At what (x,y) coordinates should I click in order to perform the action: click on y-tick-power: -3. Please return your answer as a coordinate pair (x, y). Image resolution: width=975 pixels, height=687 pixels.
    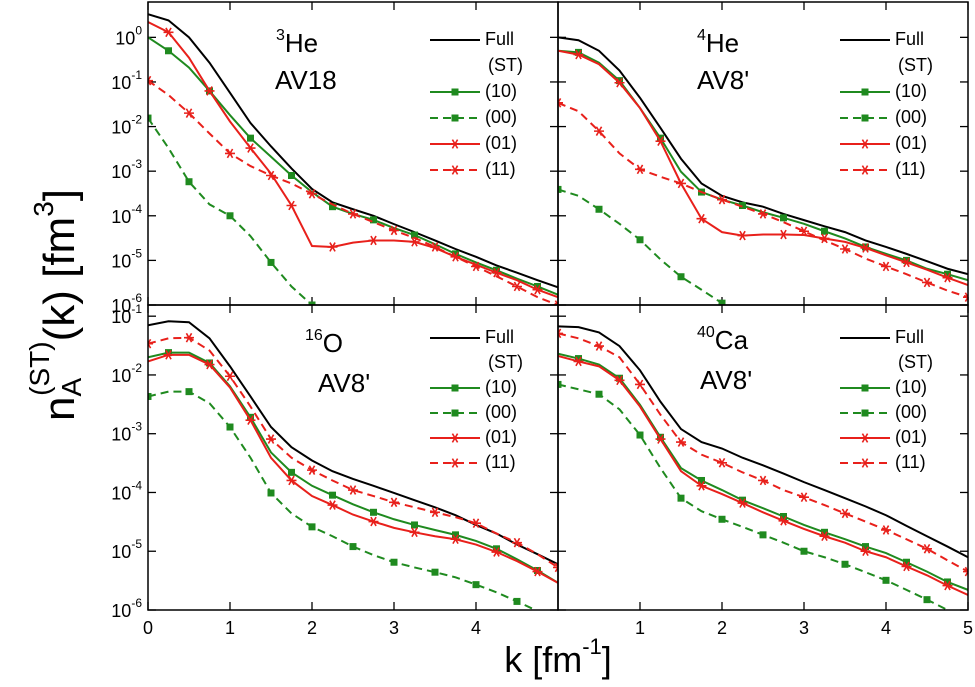
    Looking at the image, I should click on (136, 427).